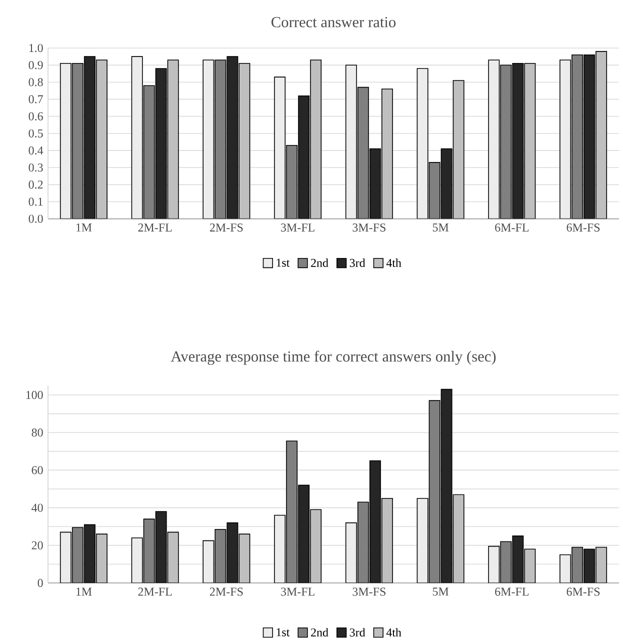  What do you see at coordinates (37, 545) in the screenshot?
I see `y-tick-label: 20` at bounding box center [37, 545].